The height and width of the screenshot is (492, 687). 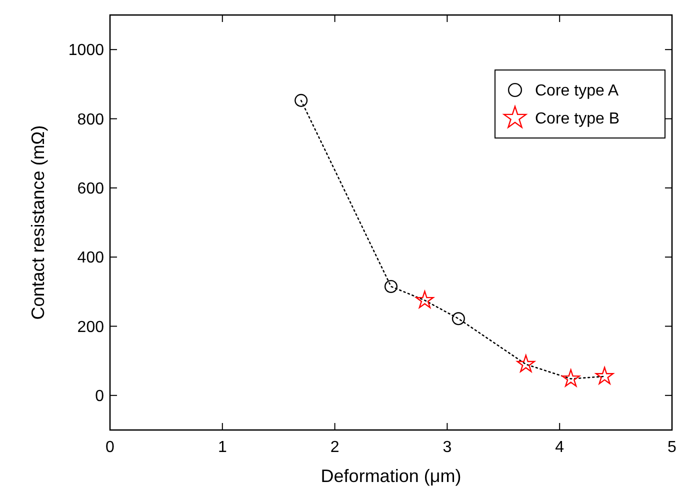 I want to click on legend-label: Core type B, so click(x=577, y=119).